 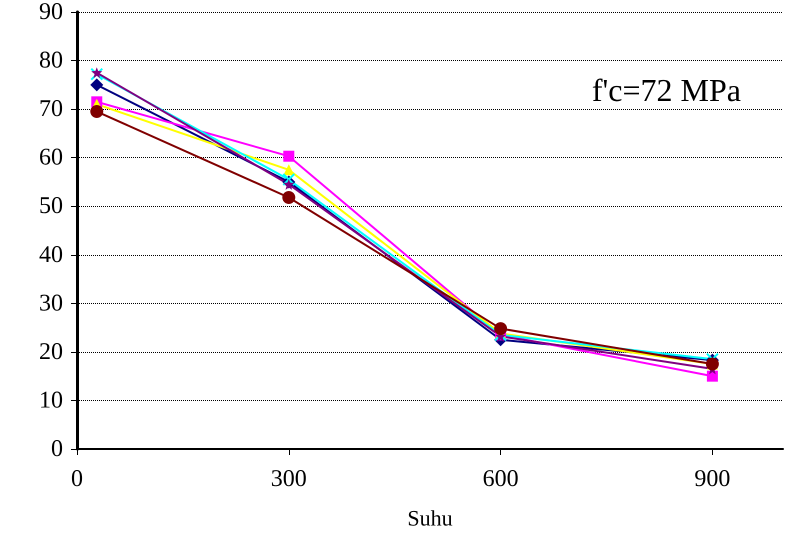 I want to click on annotation: f'c=72 MPa, so click(x=666, y=90).